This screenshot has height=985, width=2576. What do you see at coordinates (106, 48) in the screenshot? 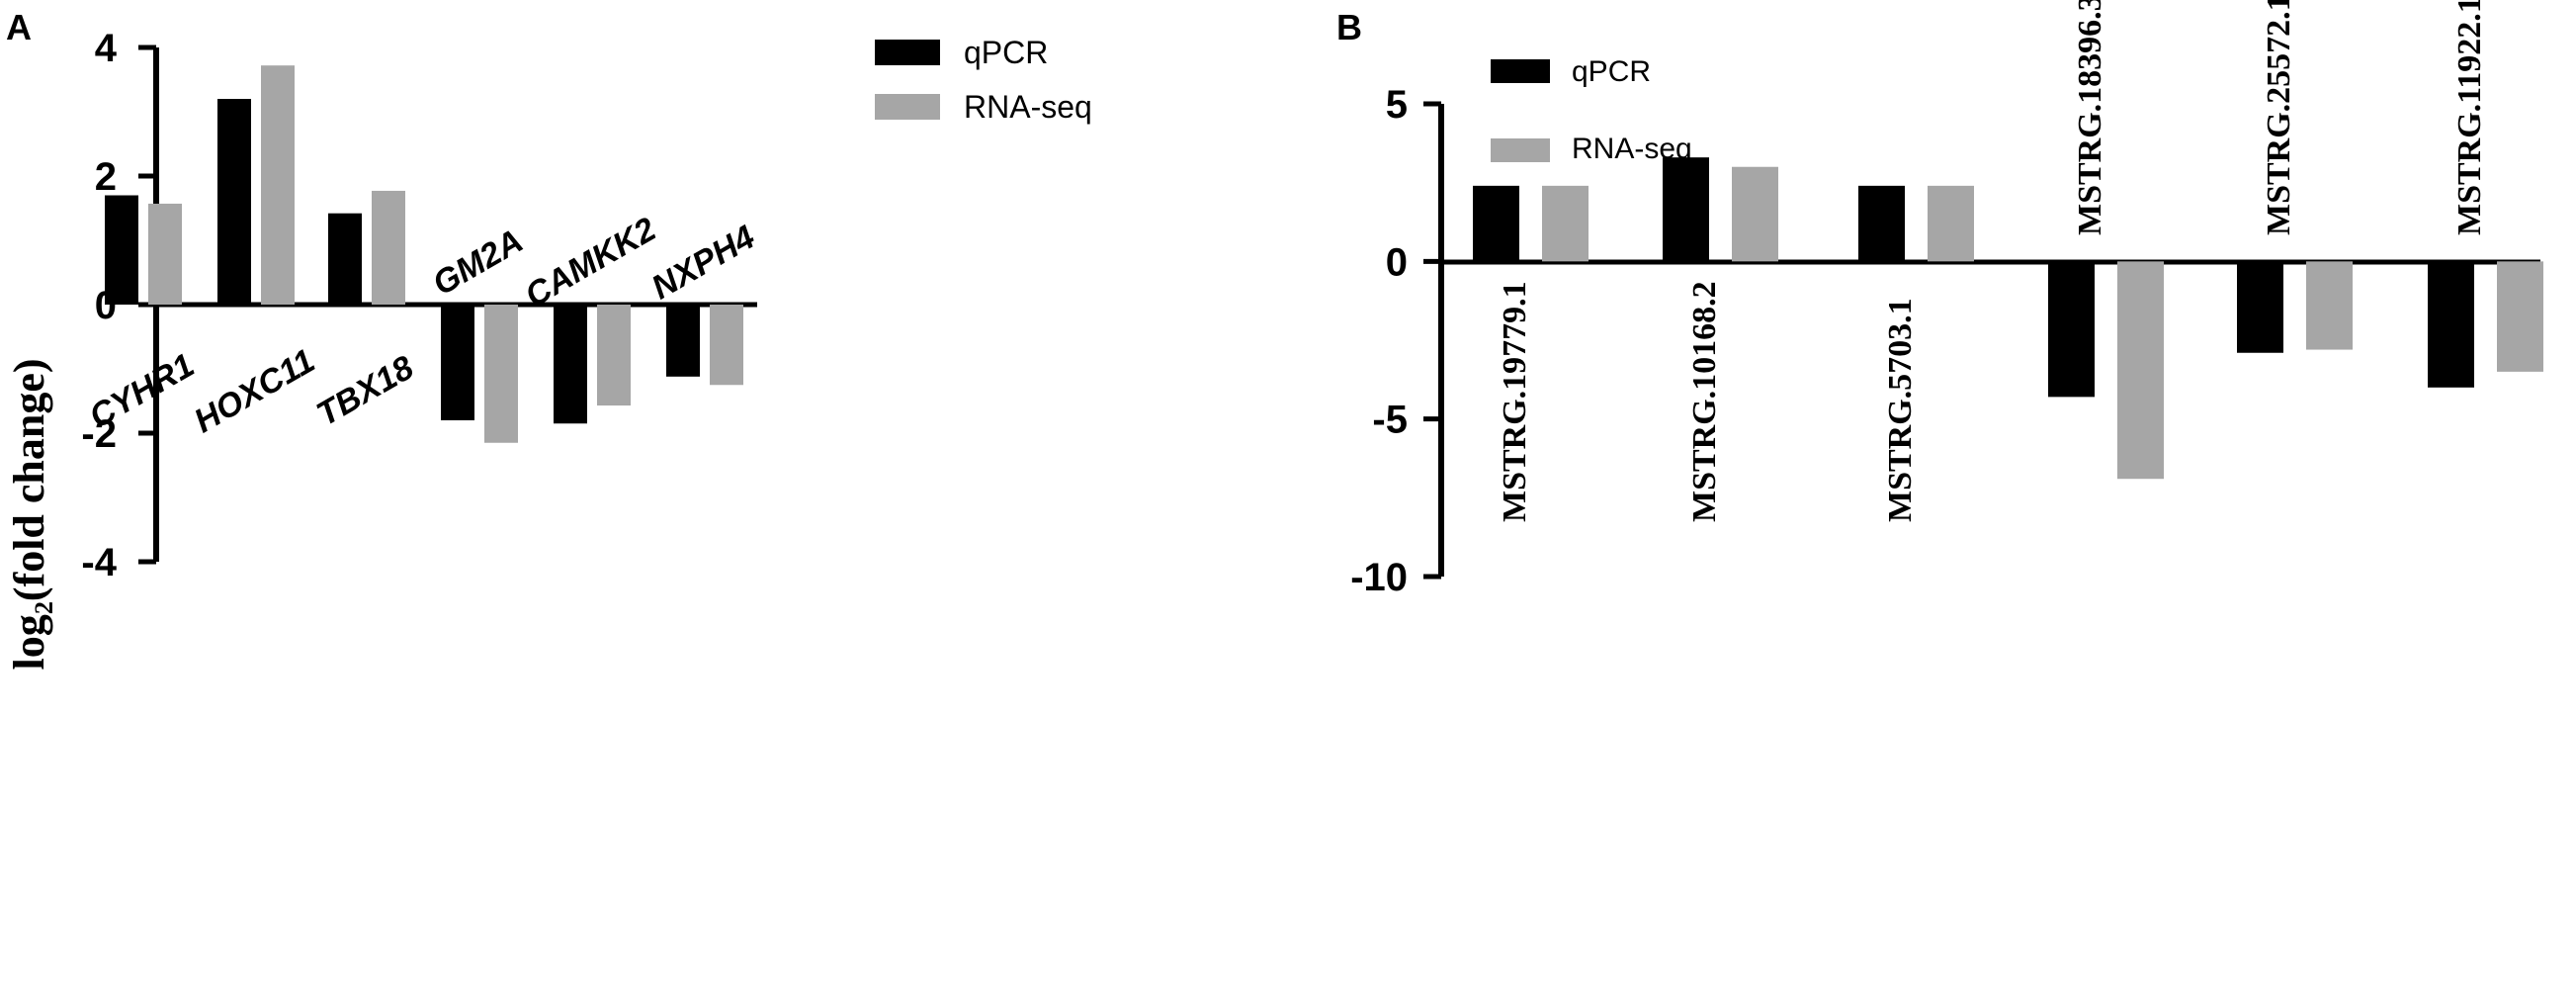
I see `y-tick-label: 4` at bounding box center [106, 48].